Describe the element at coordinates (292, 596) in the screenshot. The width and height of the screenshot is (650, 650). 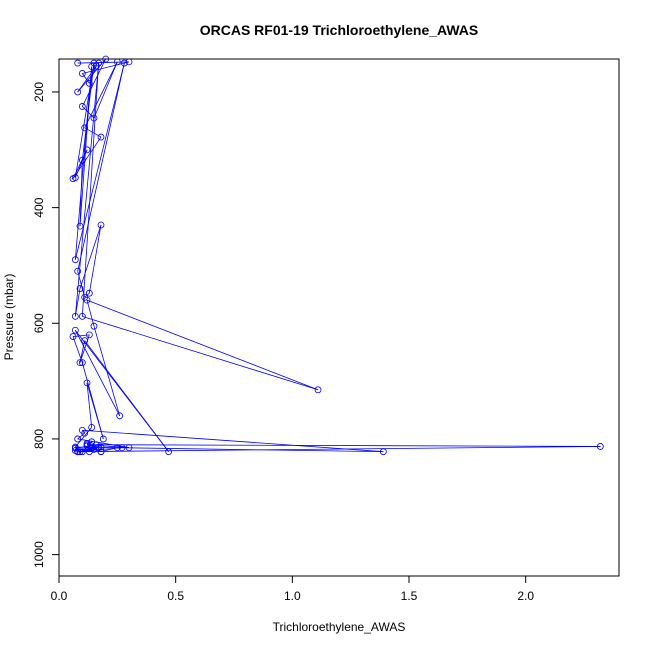
I see `x-tick-label: 1.0` at that location.